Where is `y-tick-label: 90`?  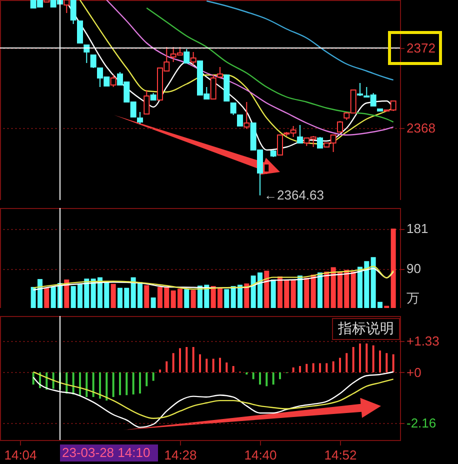 y-tick-label: 90 is located at coordinates (413, 268).